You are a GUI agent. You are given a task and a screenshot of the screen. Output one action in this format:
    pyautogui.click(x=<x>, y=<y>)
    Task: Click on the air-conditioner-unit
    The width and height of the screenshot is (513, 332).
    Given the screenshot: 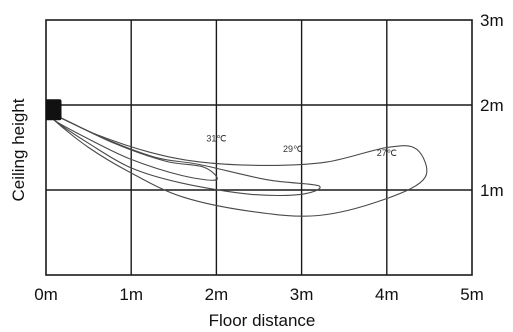 What is the action you would take?
    pyautogui.click(x=53, y=110)
    